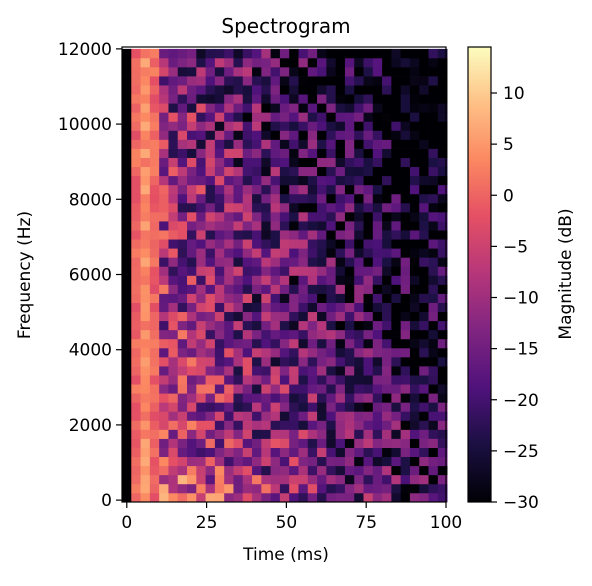 The height and width of the screenshot is (586, 592). What do you see at coordinates (207, 523) in the screenshot?
I see `x-tick-label: 25` at bounding box center [207, 523].